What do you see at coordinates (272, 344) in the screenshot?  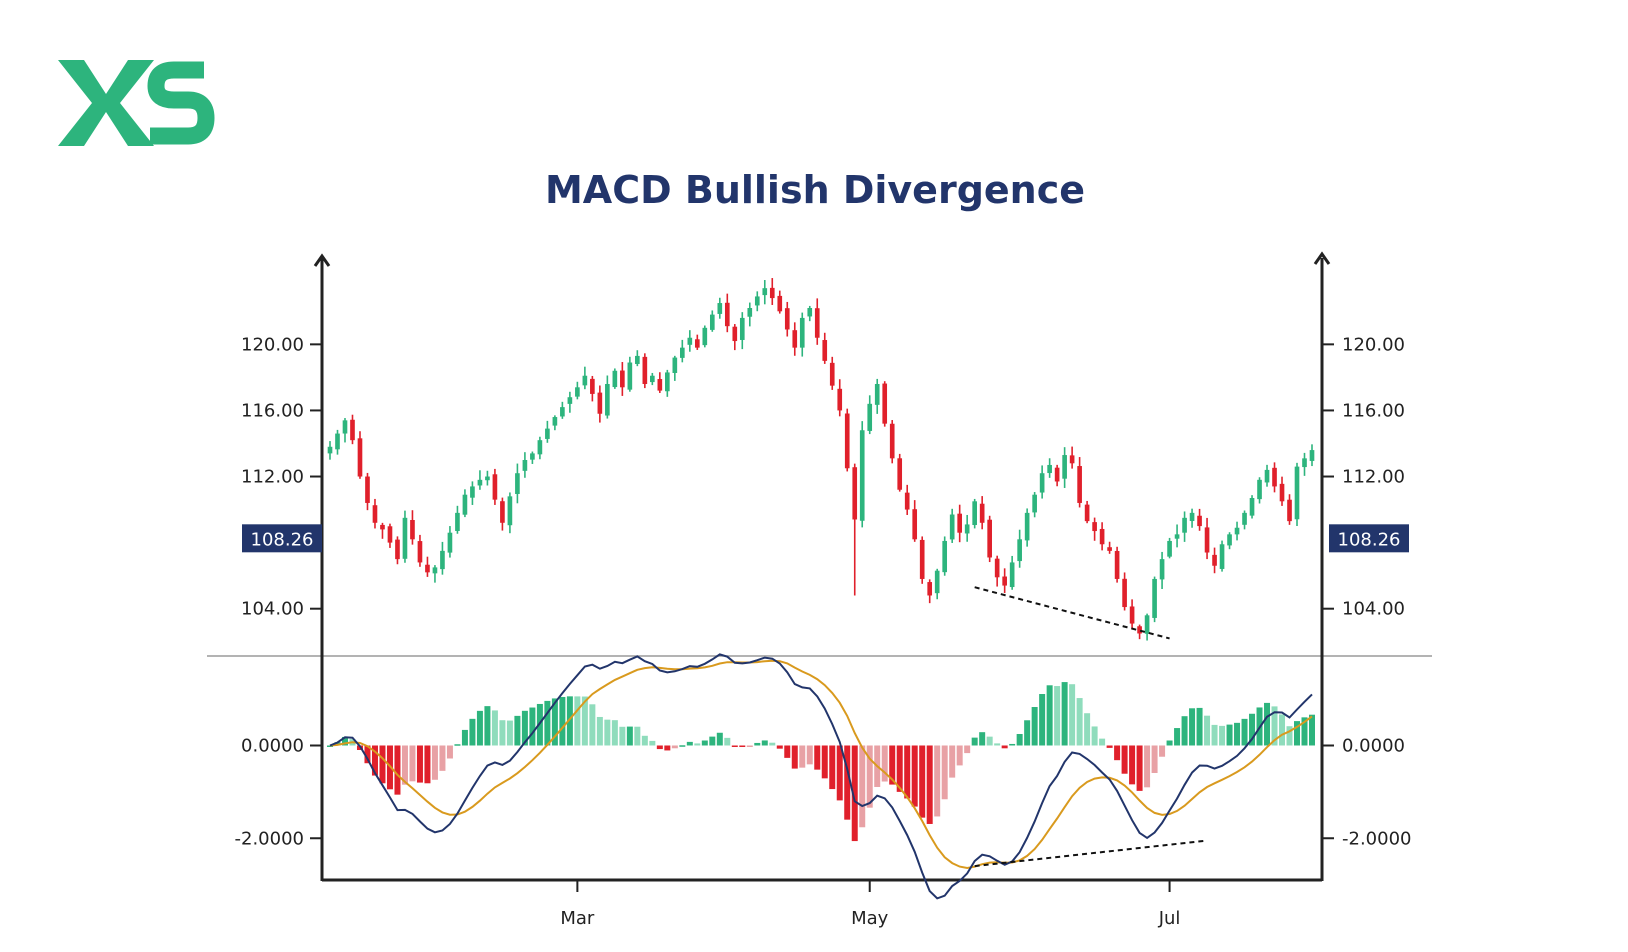 I see `price-tick-label-left: 120.00` at bounding box center [272, 344].